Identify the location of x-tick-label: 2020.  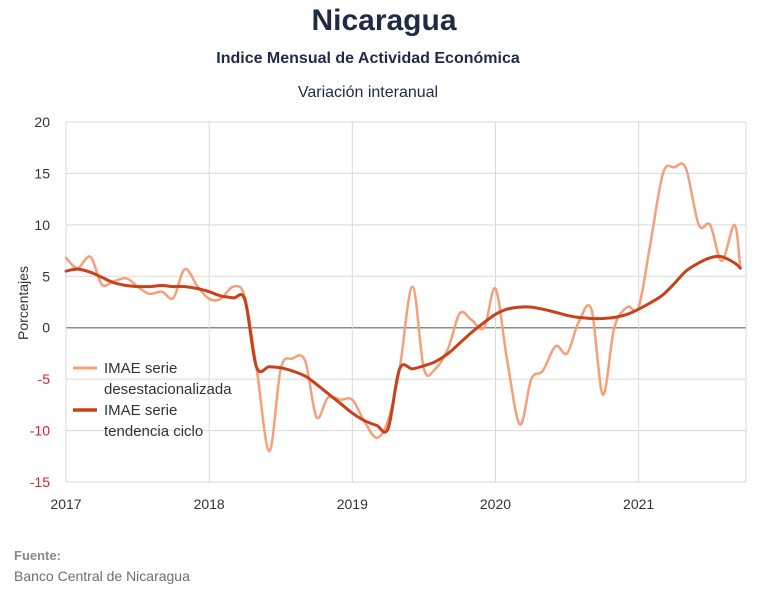
(495, 504).